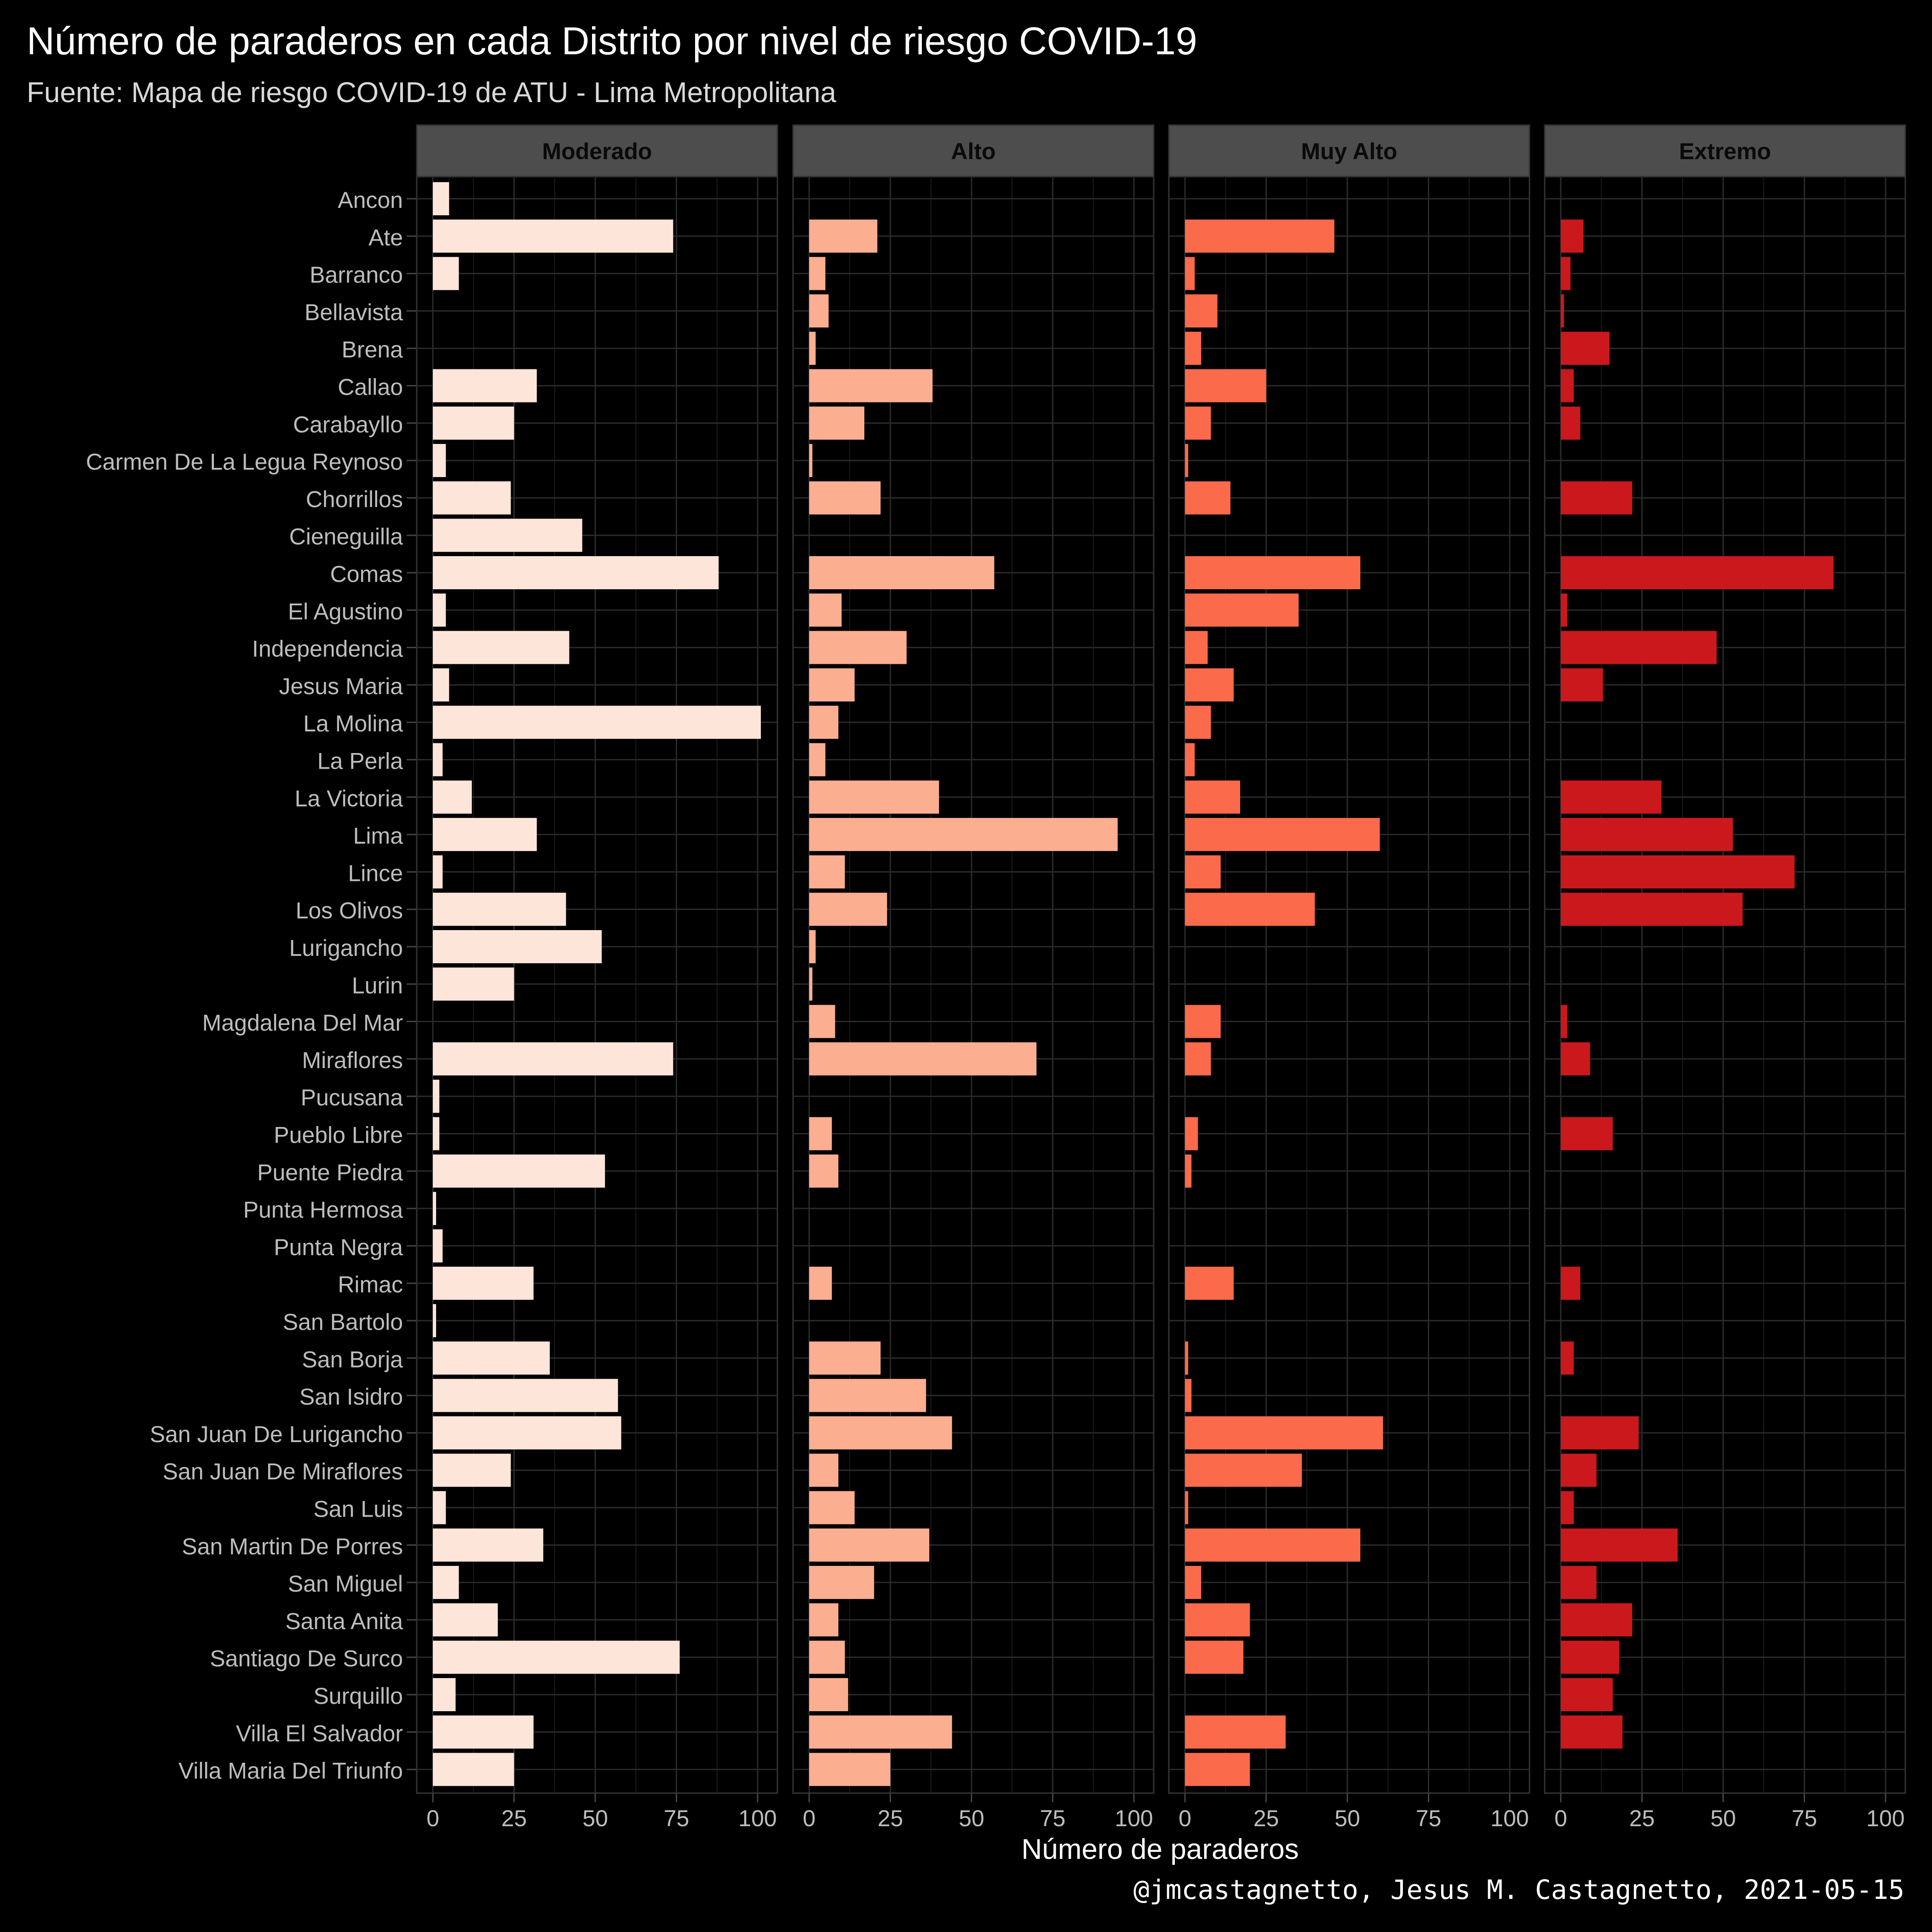 This screenshot has width=1932, height=1932. What do you see at coordinates (349, 798) in the screenshot?
I see `category-label: La Victoria` at bounding box center [349, 798].